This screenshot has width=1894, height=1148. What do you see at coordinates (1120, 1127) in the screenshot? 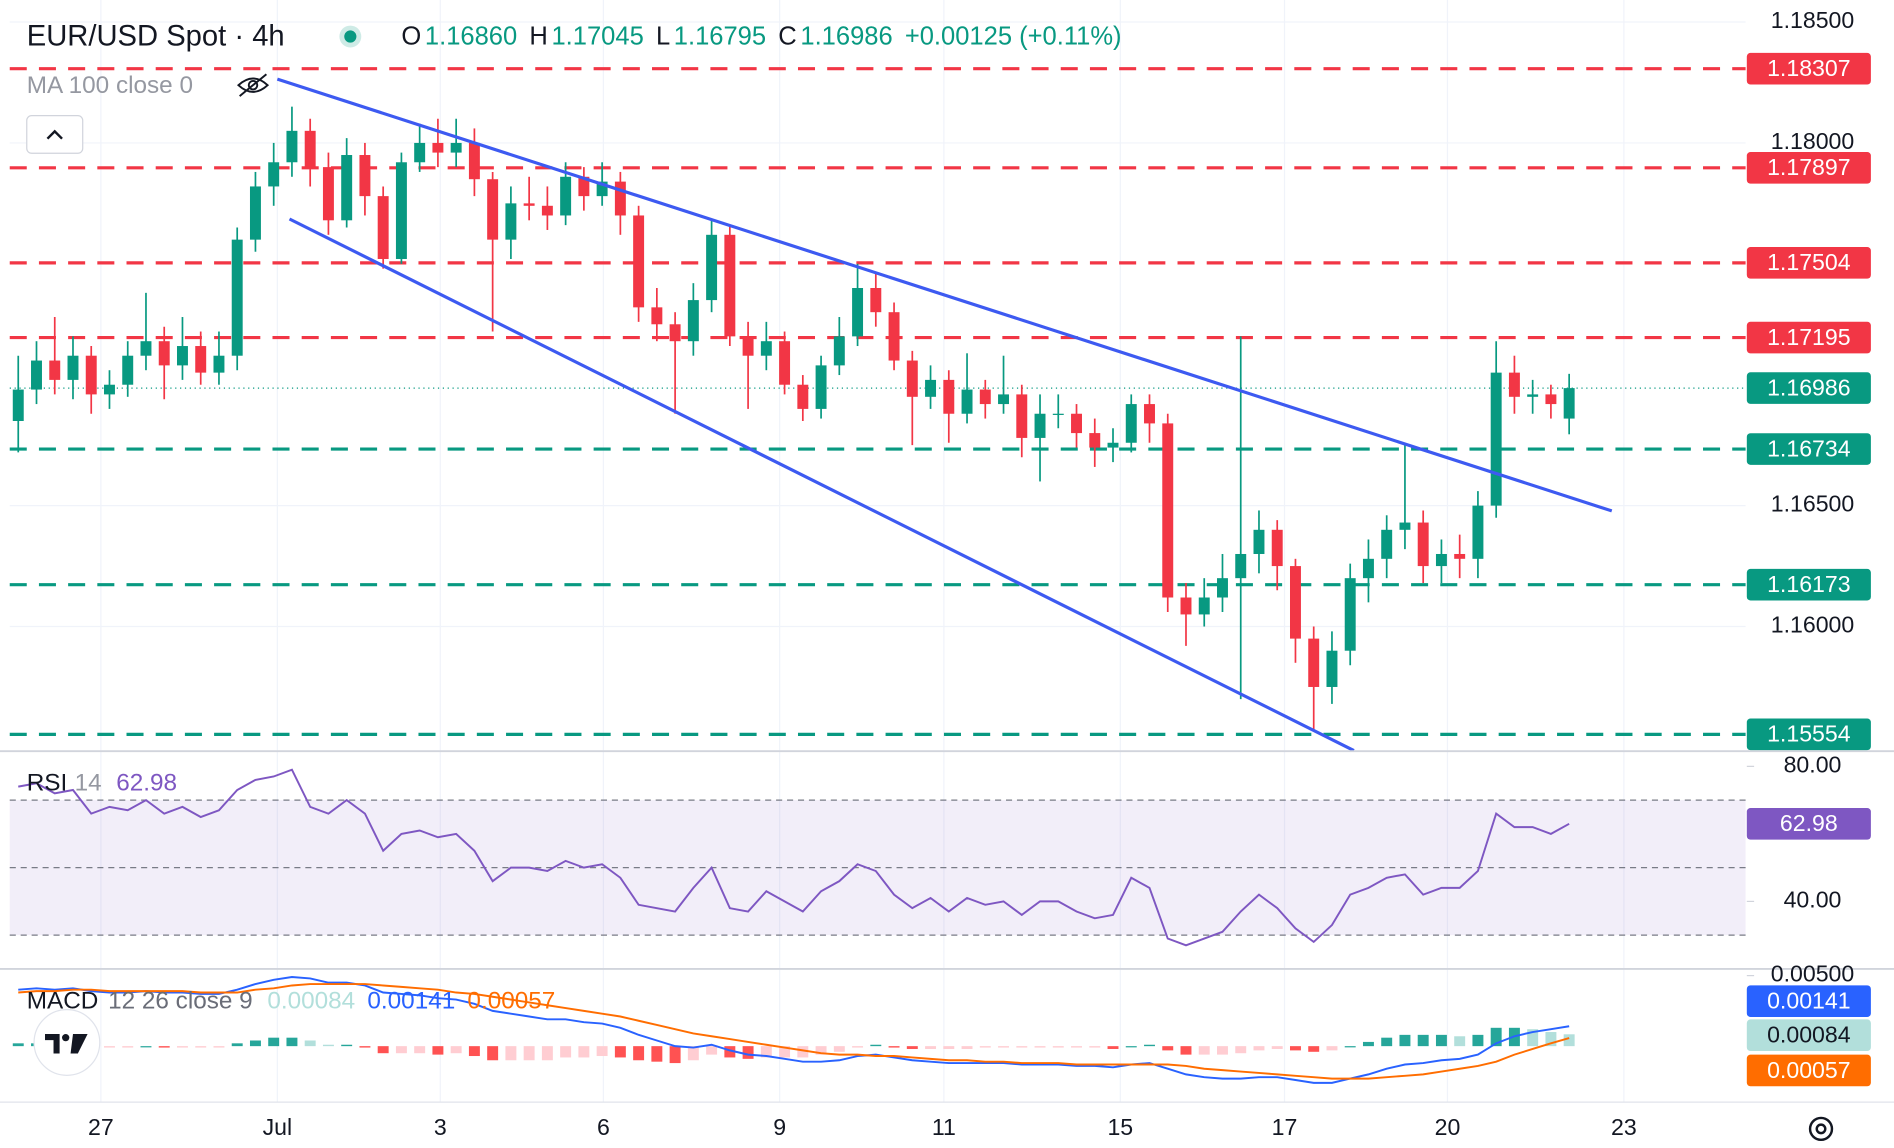
I see `x-tick-label: 15` at bounding box center [1120, 1127].